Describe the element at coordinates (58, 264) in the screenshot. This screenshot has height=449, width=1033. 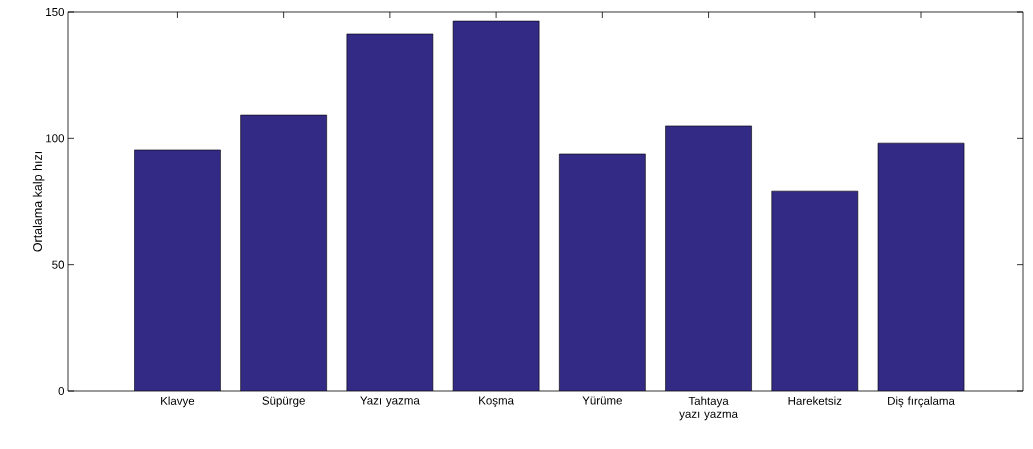
I see `y-tick-label: 50` at that location.